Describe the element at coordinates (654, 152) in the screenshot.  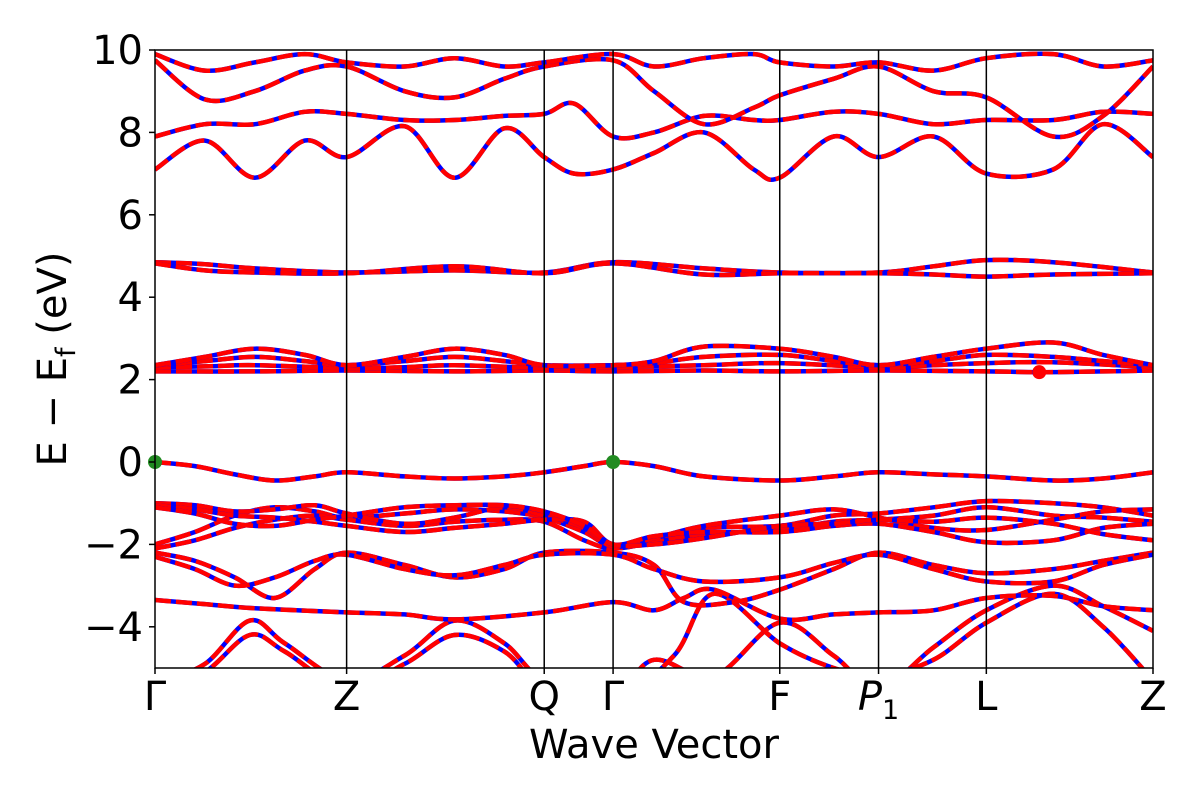
I see `band-18-dashed` at that location.